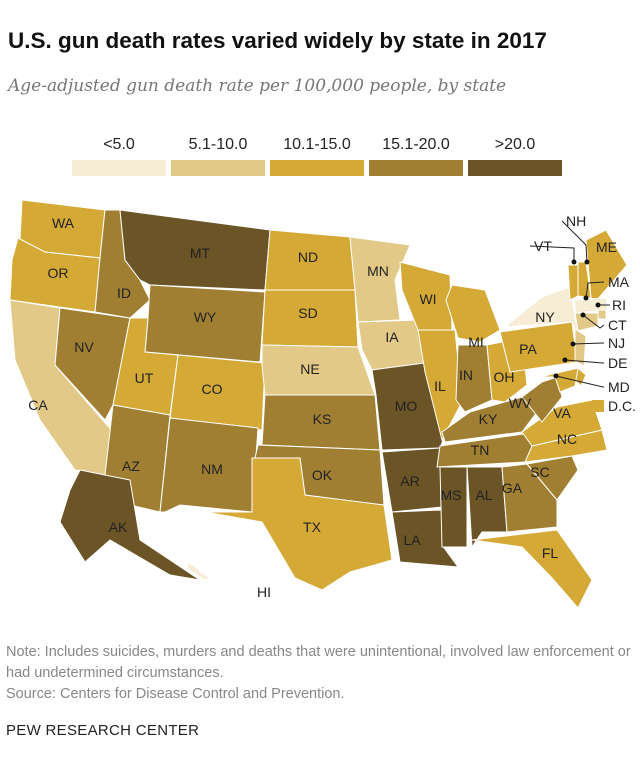 The width and height of the screenshot is (640, 771). I want to click on state-hi, so click(197, 570).